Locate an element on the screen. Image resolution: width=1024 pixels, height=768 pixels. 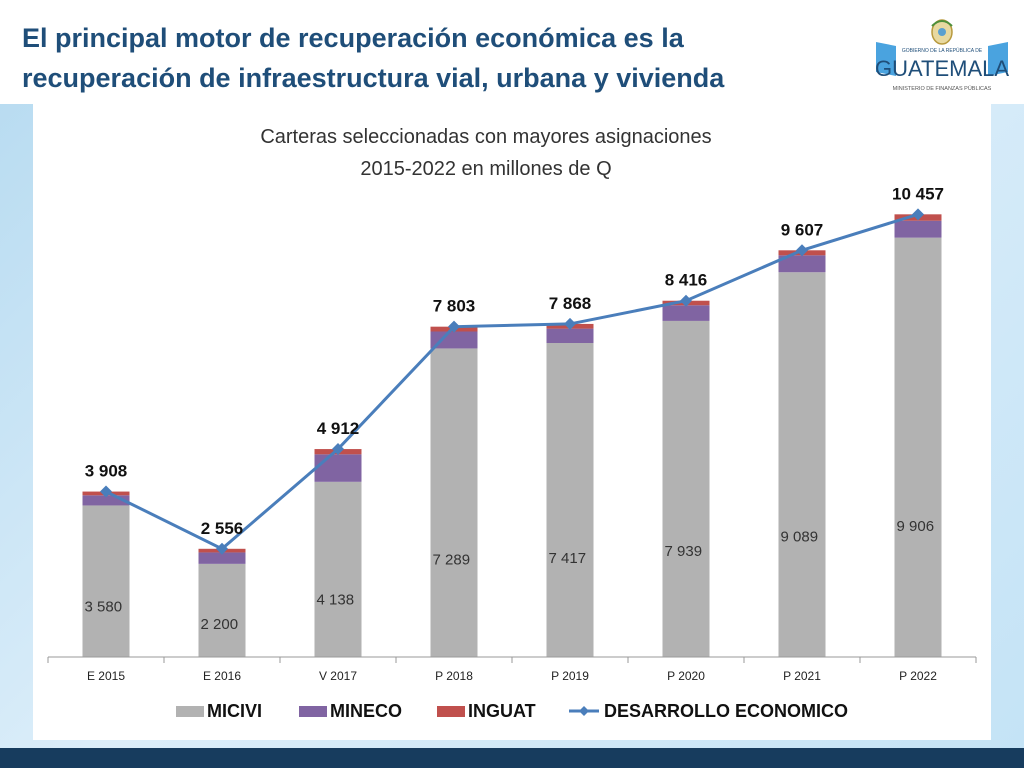
bar-value-label: 7 939 is located at coordinates (684, 551).